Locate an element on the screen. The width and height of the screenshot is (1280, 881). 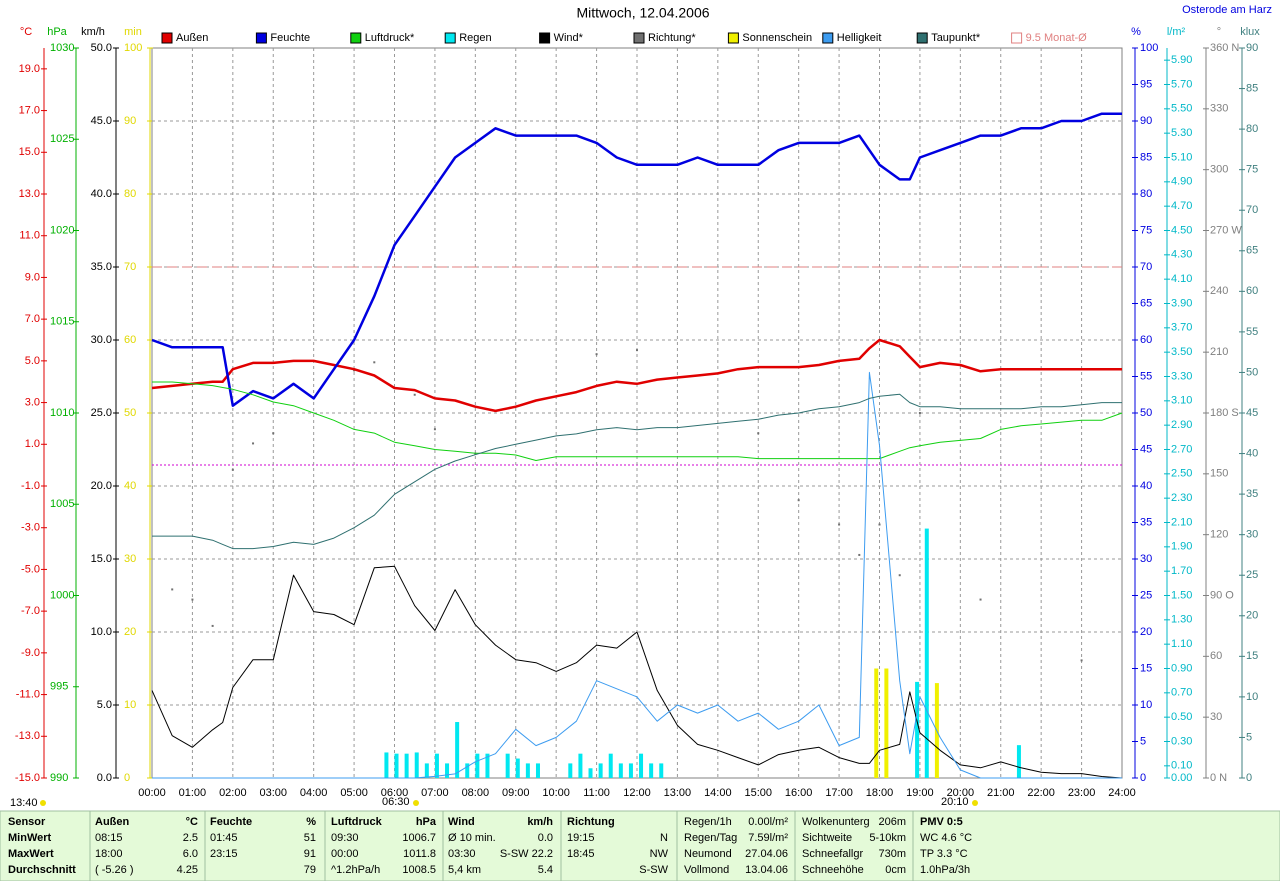
y-tick-label: 4.70 is located at coordinates (1181, 206).